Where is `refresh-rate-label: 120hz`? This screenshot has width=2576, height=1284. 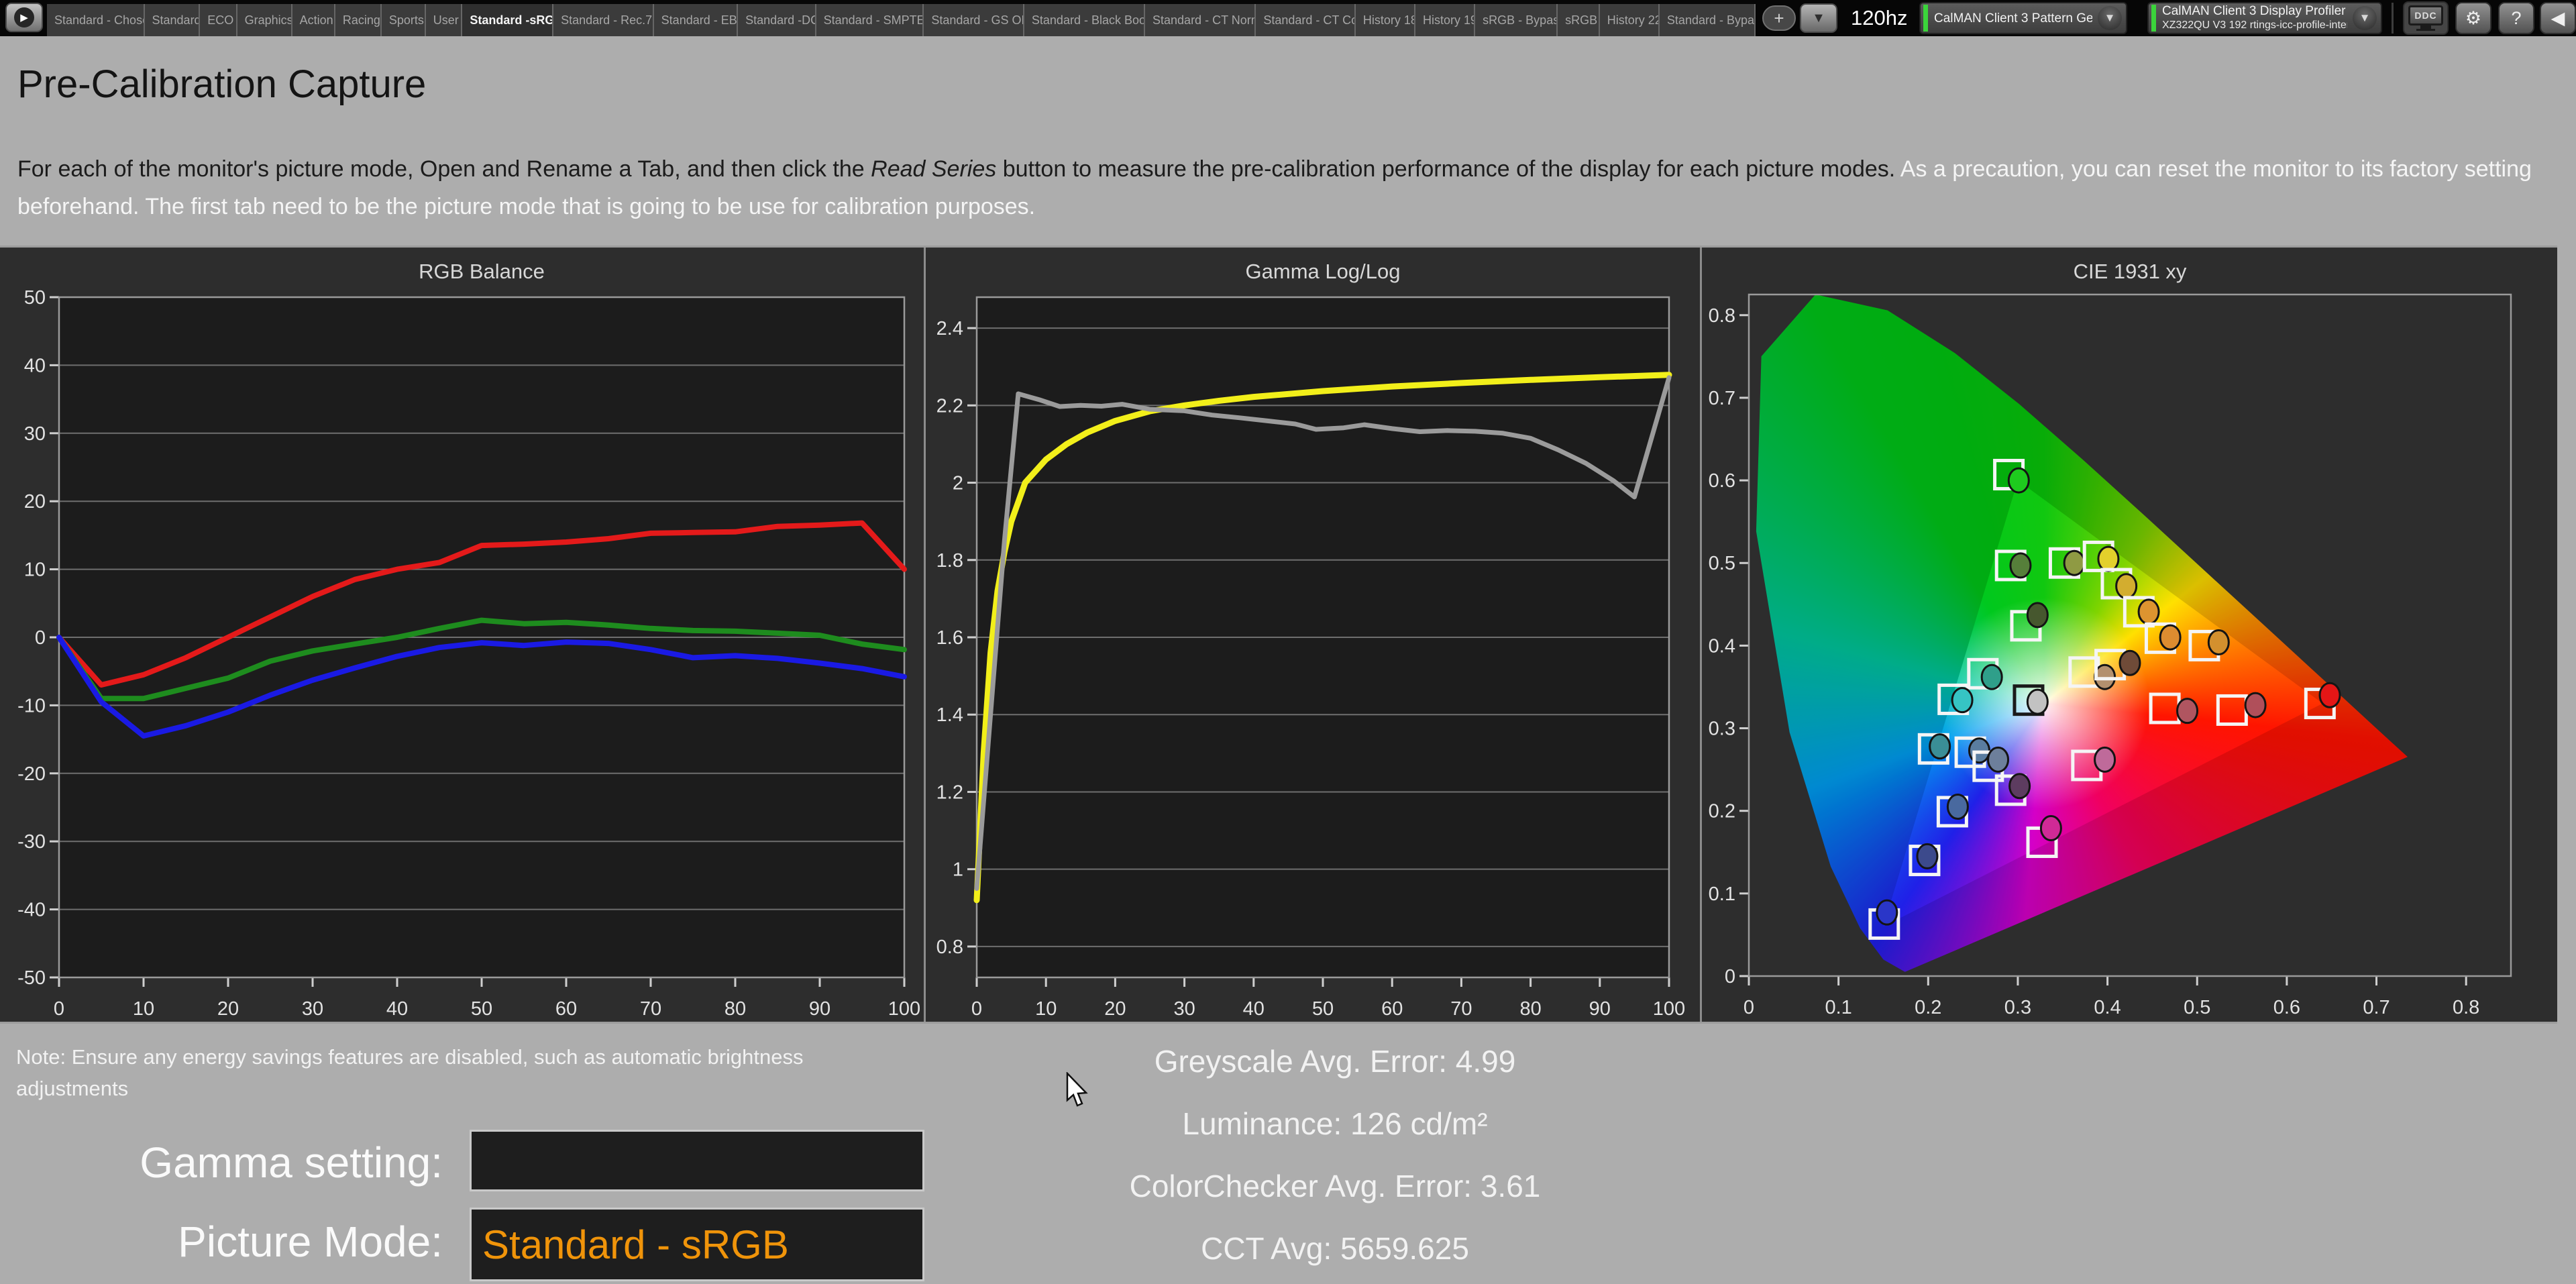 refresh-rate-label: 120hz is located at coordinates (1879, 18).